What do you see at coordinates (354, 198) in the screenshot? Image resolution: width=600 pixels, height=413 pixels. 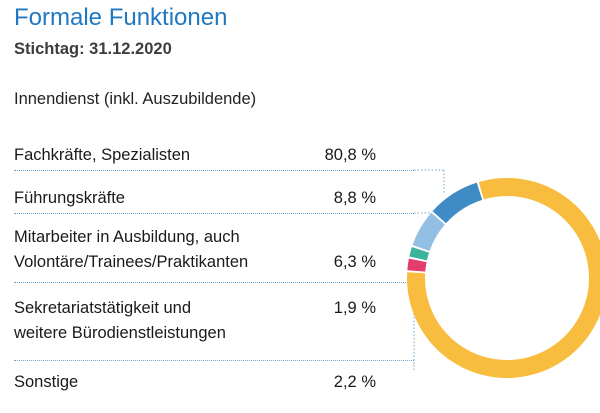 I see `legend-value: 8,8 %` at bounding box center [354, 198].